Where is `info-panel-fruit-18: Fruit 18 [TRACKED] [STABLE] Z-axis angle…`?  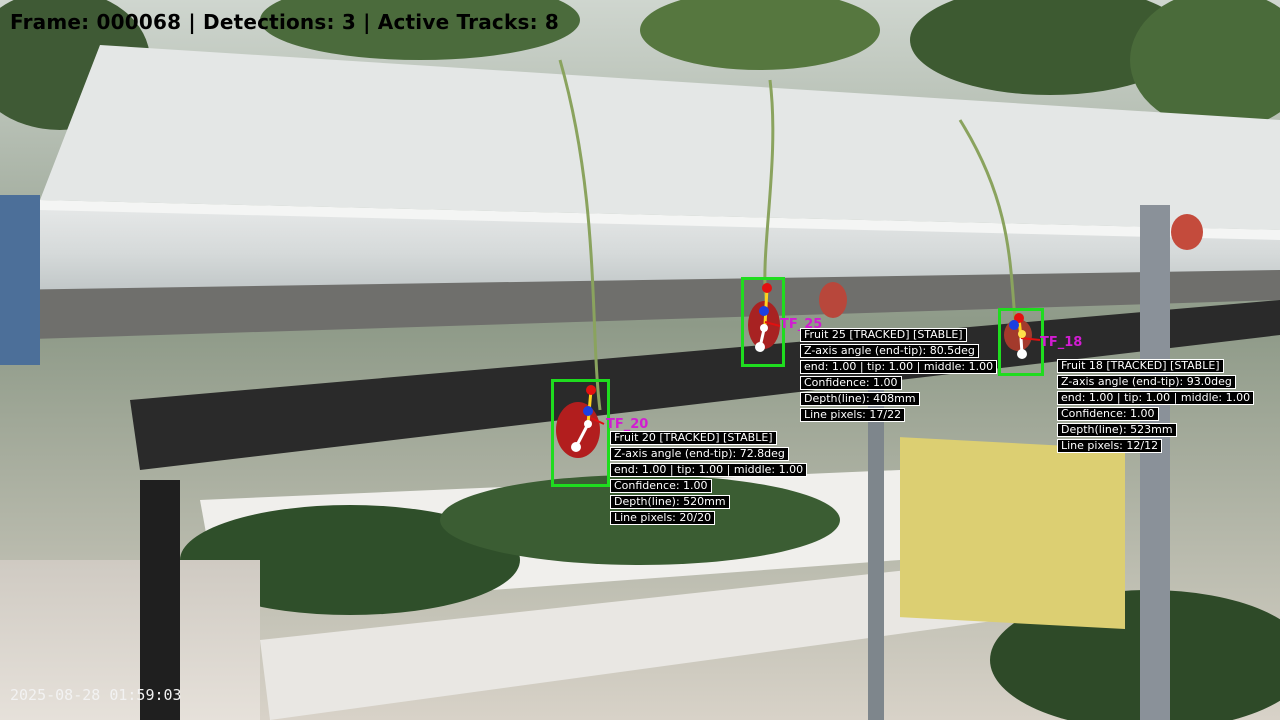 info-panel-fruit-18: Fruit 18 [TRACKED] [STABLE] Z-axis angle… is located at coordinates (1156, 407).